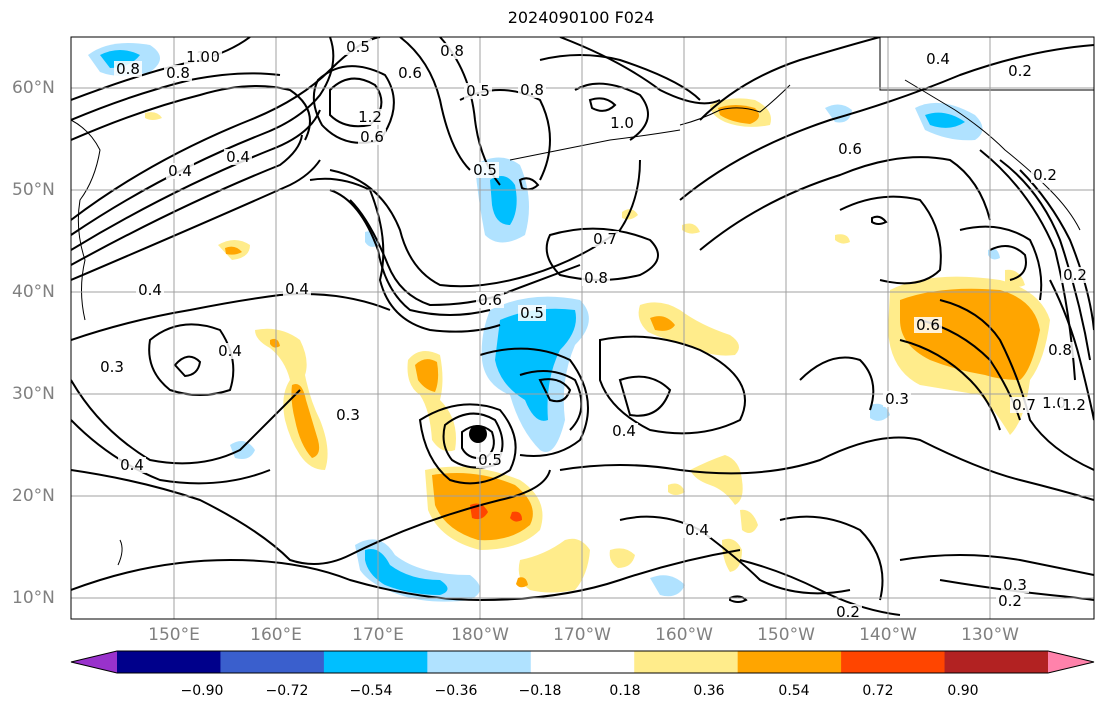  Describe the element at coordinates (888, 635) in the screenshot. I see `lon-label: 140°W` at that location.